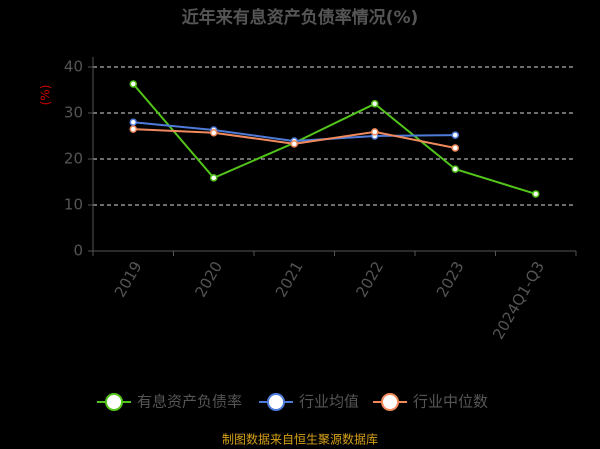 The image size is (600, 449). I want to click on footer: 制图数据来自恒生聚源数据库, so click(300, 439).